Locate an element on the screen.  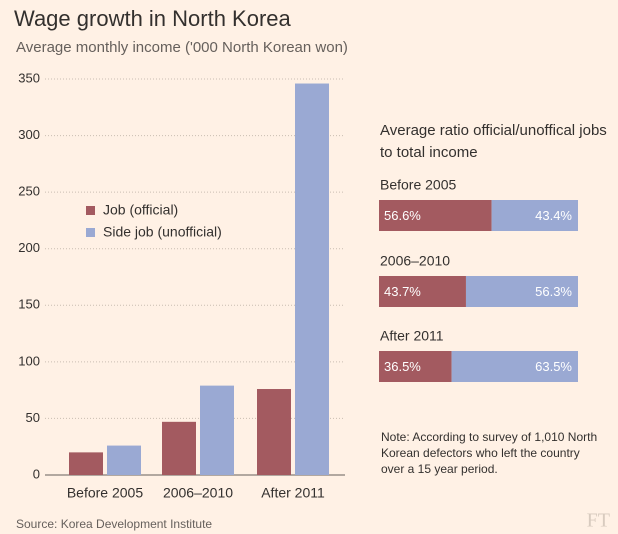
legend-label: Side job (unofficial) is located at coordinates (162, 232).